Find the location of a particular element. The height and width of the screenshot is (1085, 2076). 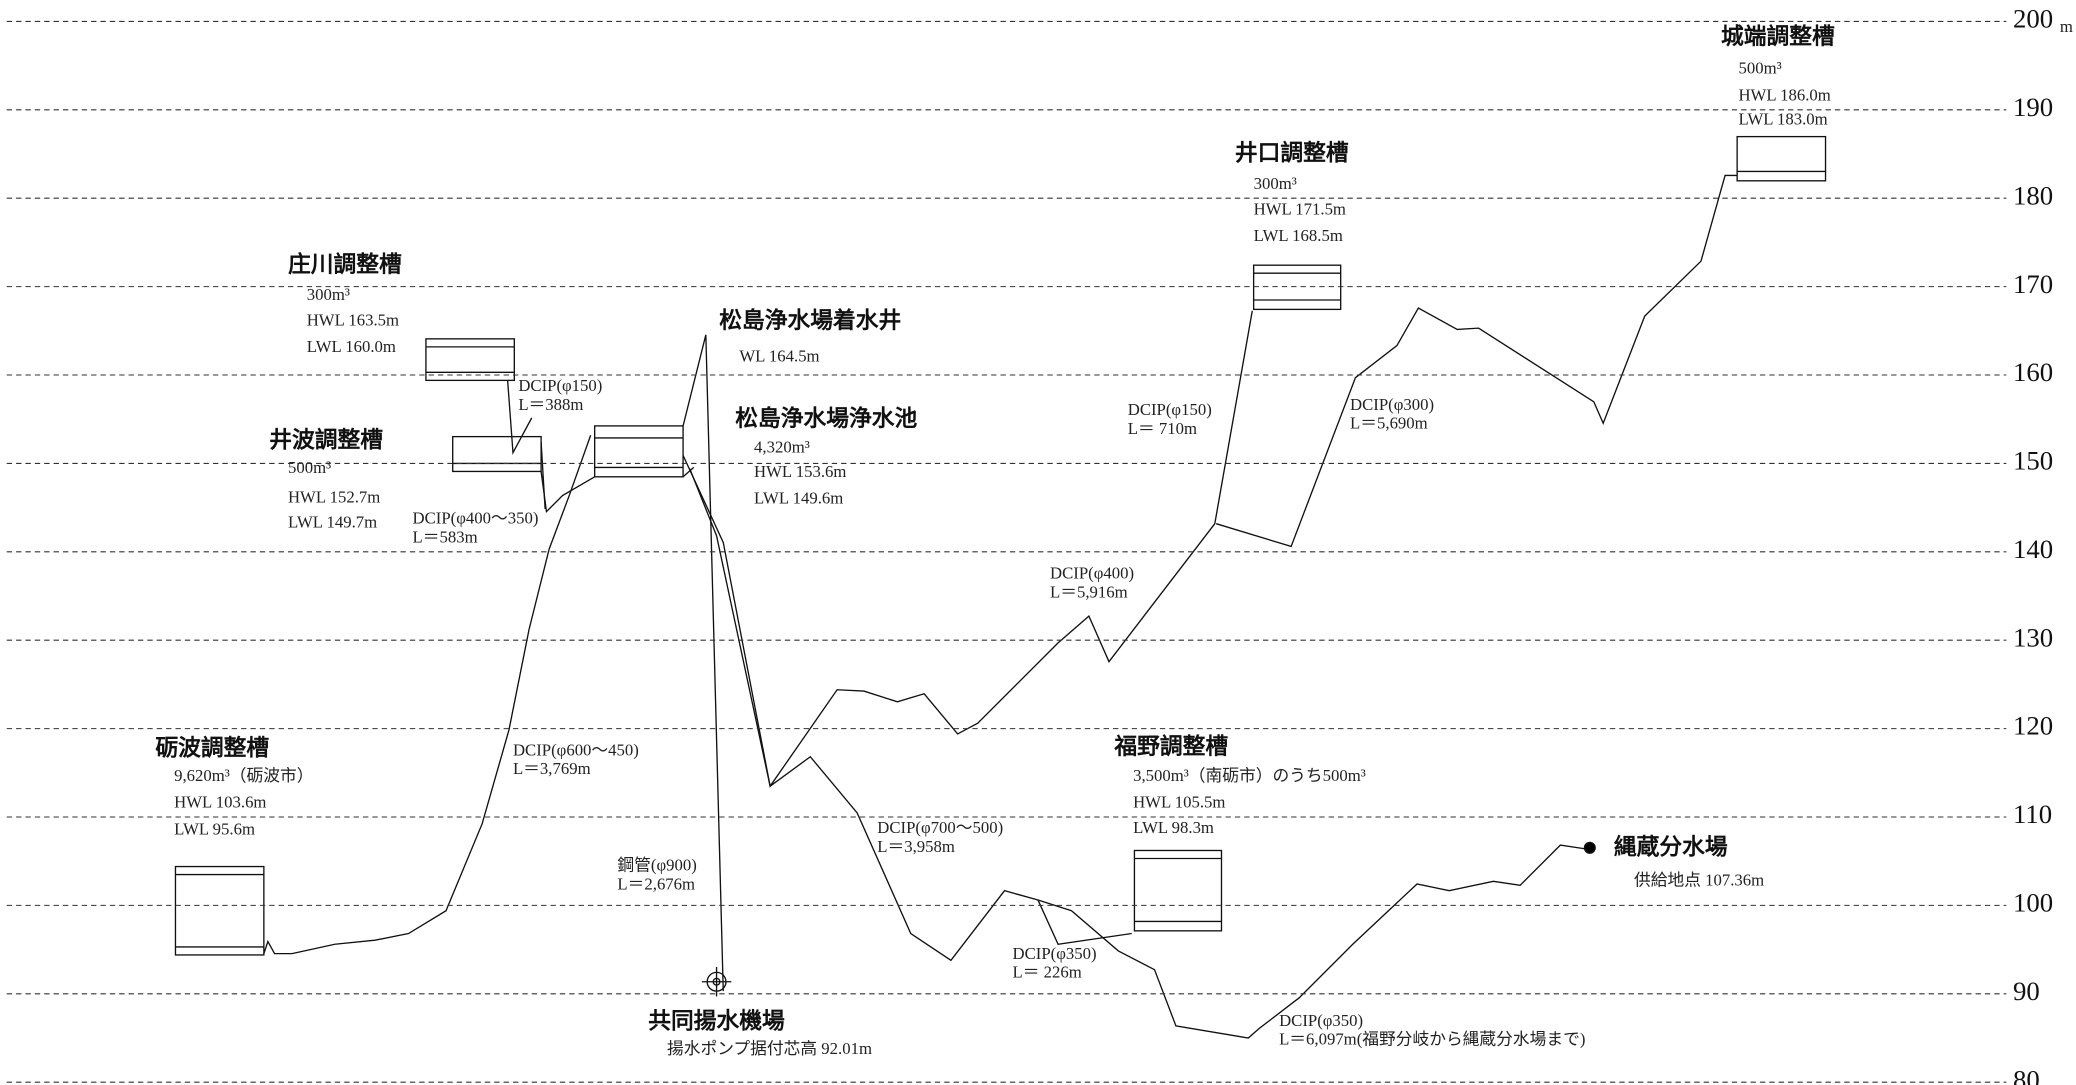

y-tick-label: 170 is located at coordinates (2033, 284).